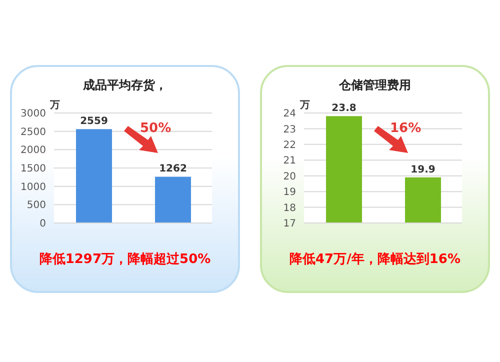  What do you see at coordinates (375, 85) in the screenshot?
I see `chart-title: 仓储管理费用` at bounding box center [375, 85].